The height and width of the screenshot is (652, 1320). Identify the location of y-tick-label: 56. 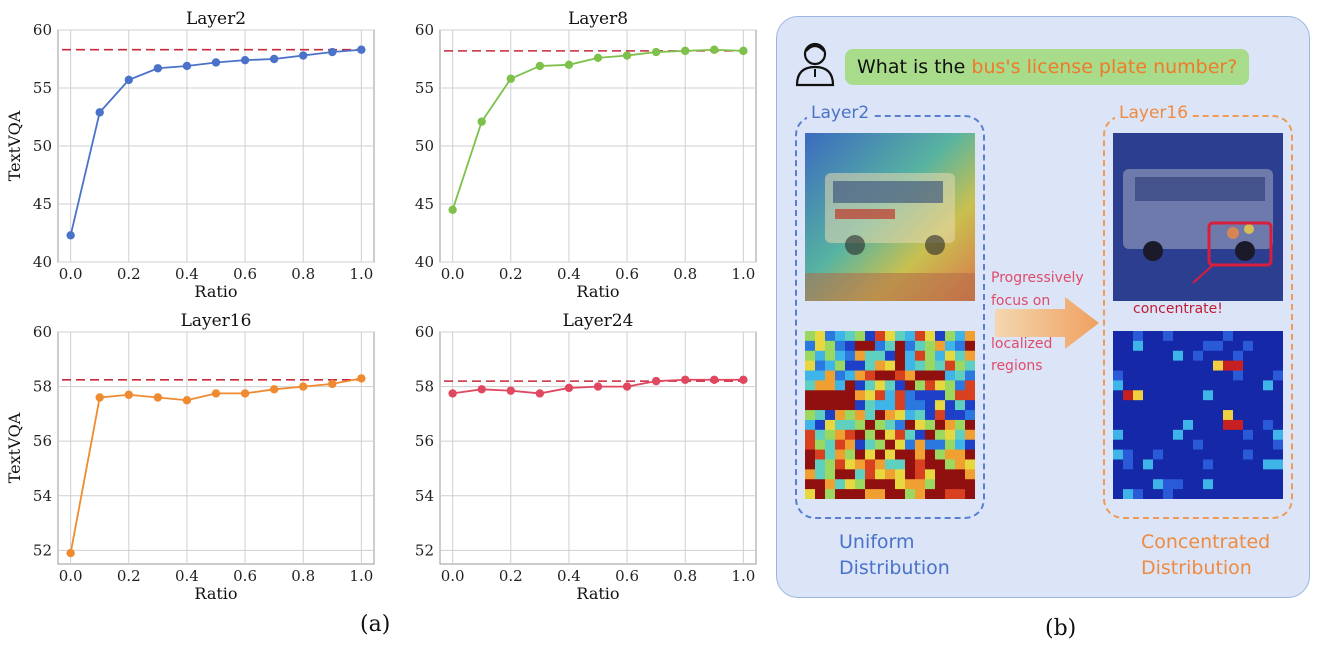
(42, 441).